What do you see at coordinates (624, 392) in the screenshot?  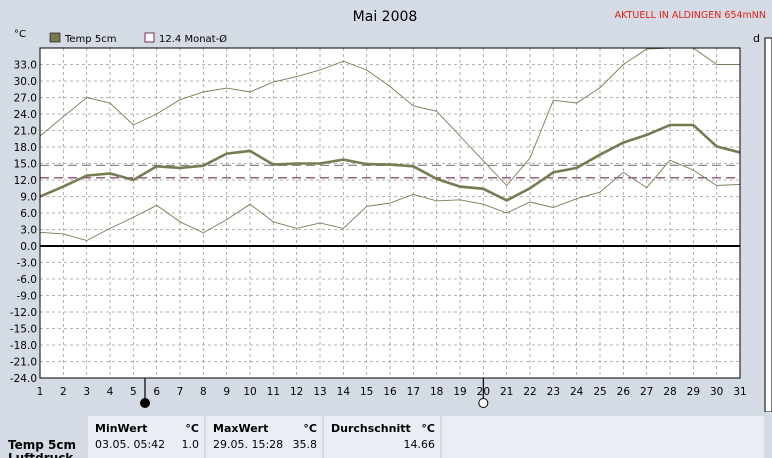 I see `x-tick-label: 26` at bounding box center [624, 392].